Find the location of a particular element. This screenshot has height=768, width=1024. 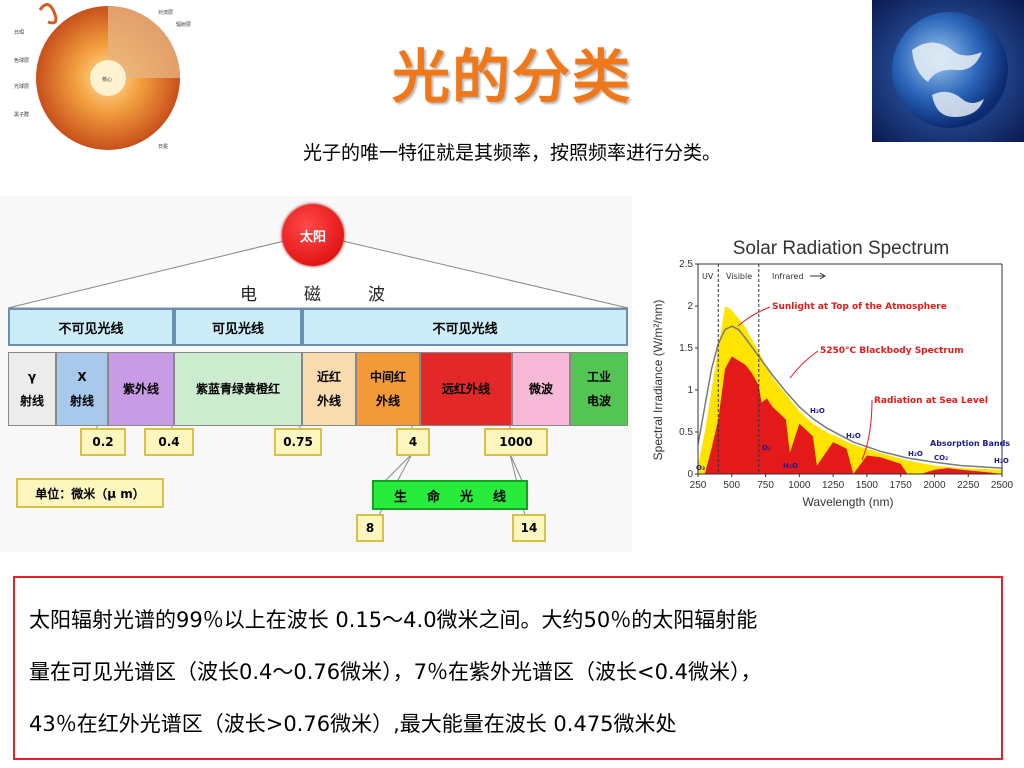

sun-label-radiative: 辐射层 is located at coordinates (183, 24).